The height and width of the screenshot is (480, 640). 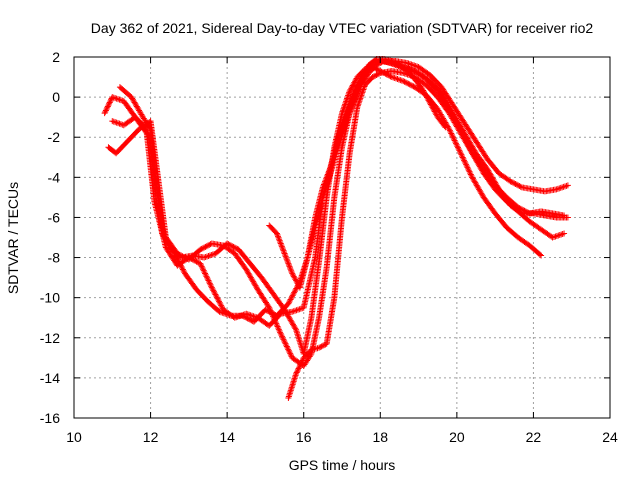 What do you see at coordinates (380, 437) in the screenshot?
I see `x-tick-label: 18` at bounding box center [380, 437].